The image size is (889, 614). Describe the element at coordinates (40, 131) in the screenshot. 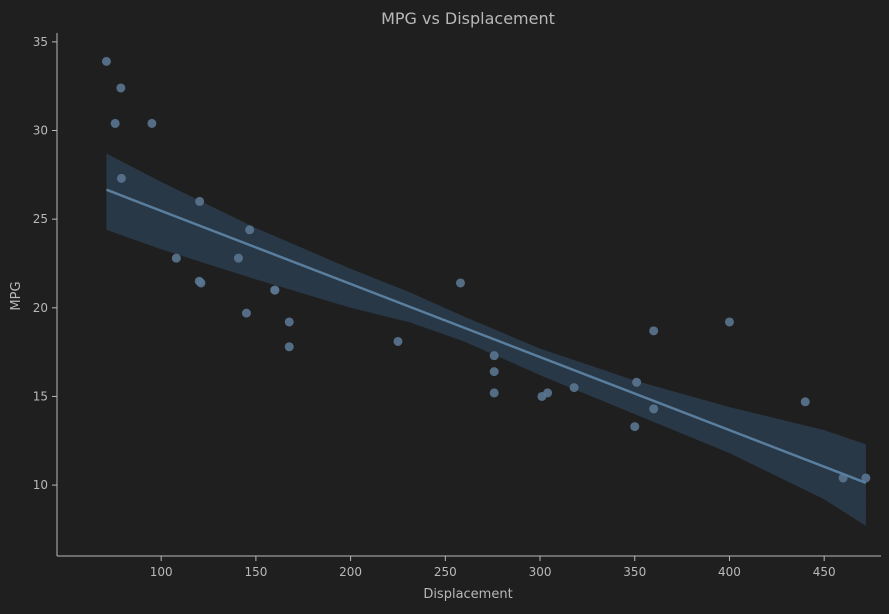

I see `y-tick-label: 30` at that location.